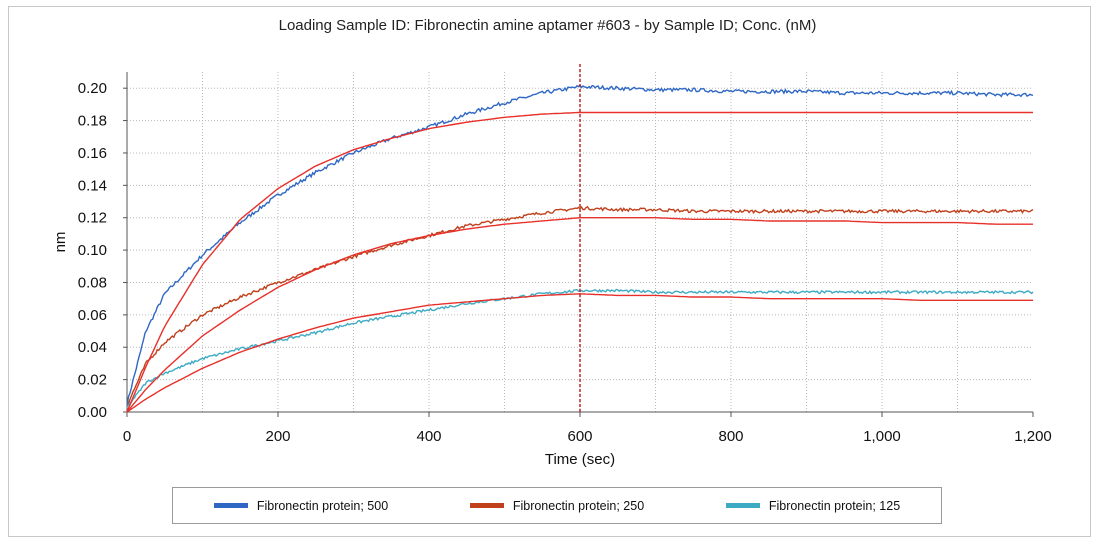  What do you see at coordinates (730, 436) in the screenshot?
I see `x-tick-label: 800` at bounding box center [730, 436].